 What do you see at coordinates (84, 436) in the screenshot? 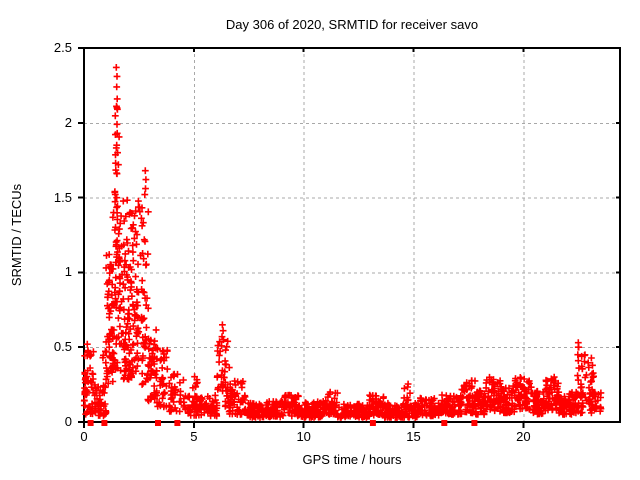
I see `x-tick-label: 0` at bounding box center [84, 436].